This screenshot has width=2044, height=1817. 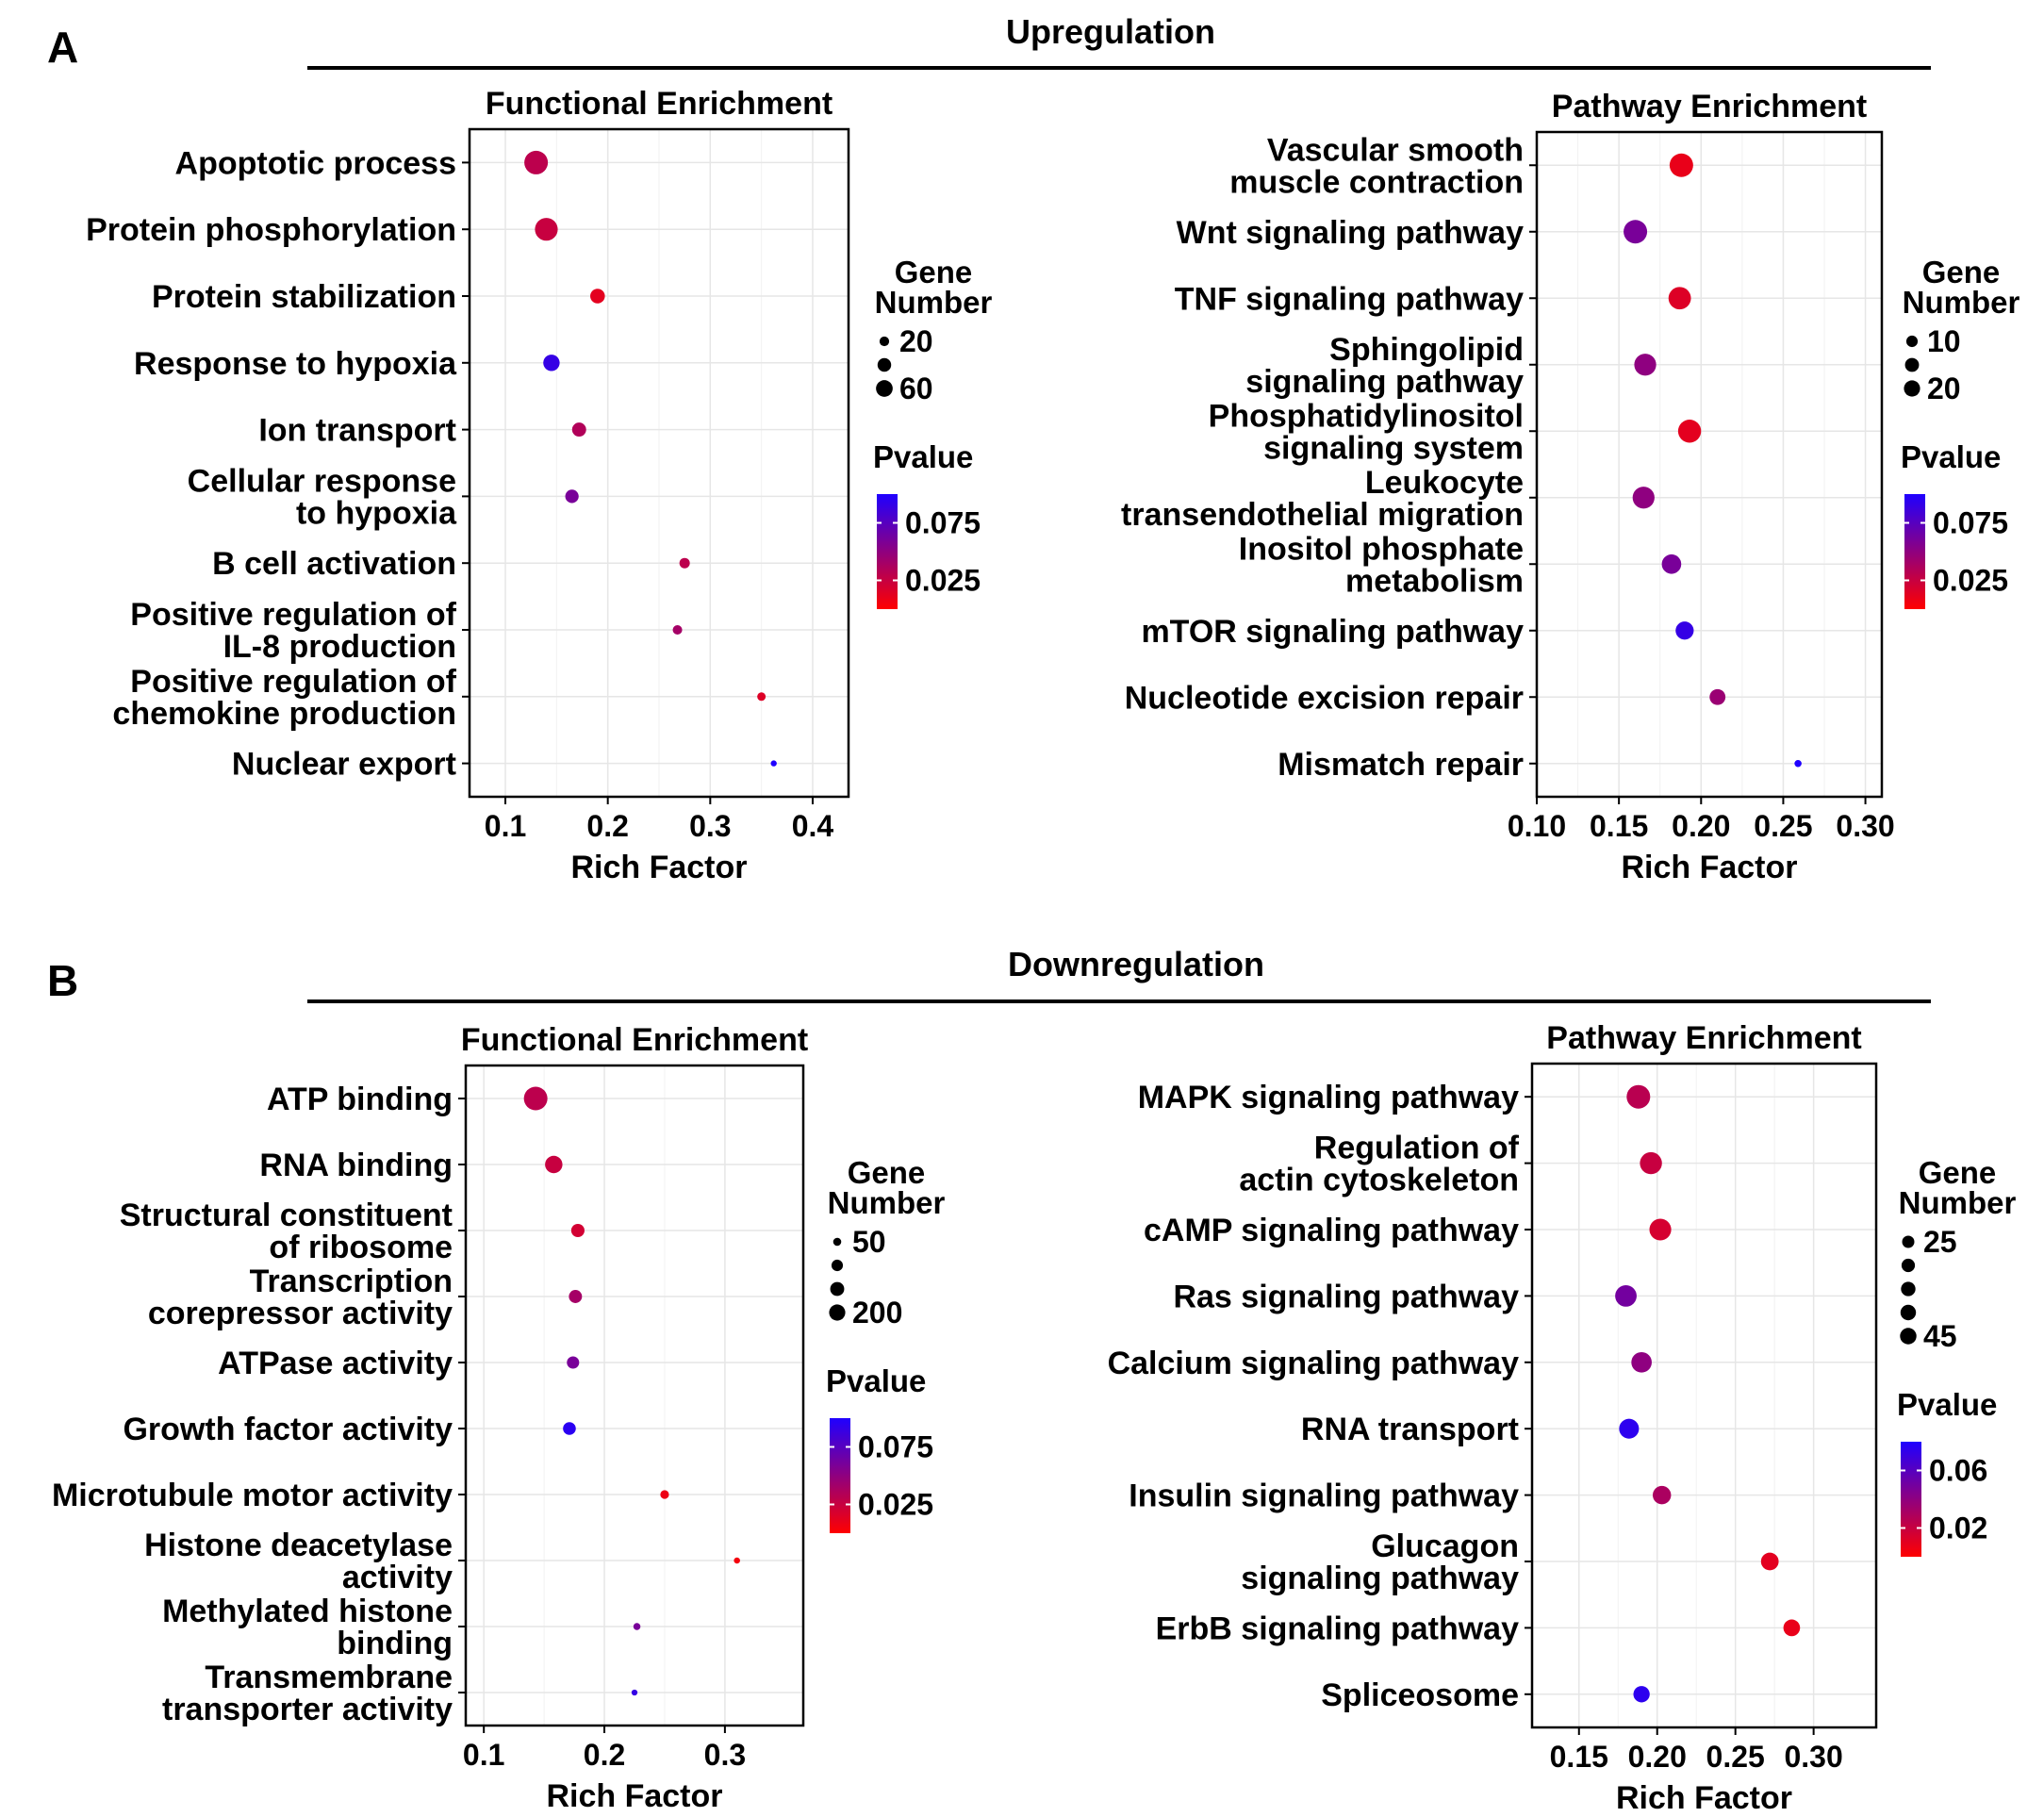 What do you see at coordinates (570, 1428) in the screenshot?
I see `data-point-growth-factor-activity` at bounding box center [570, 1428].